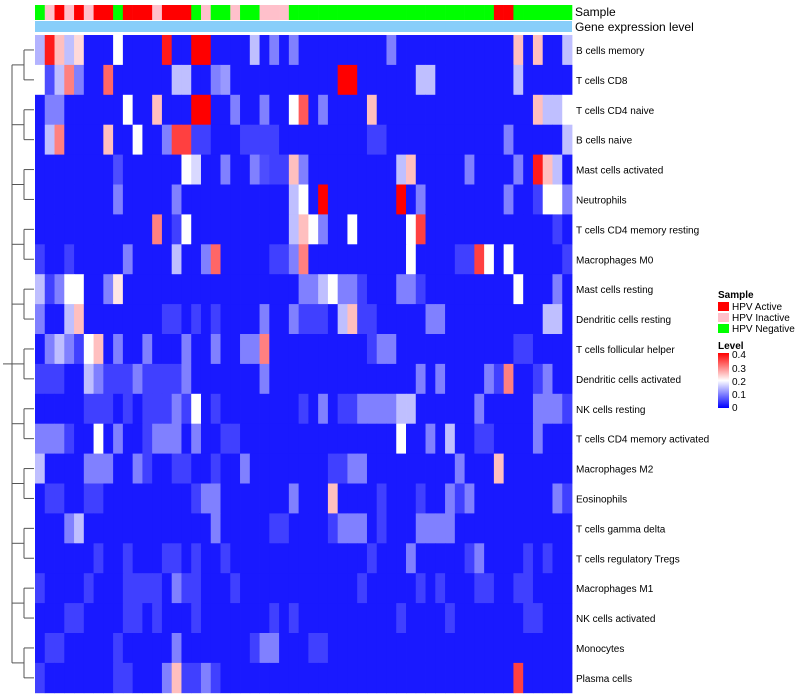 This screenshot has height=700, width=800. Describe the element at coordinates (614, 290) in the screenshot. I see `row-label: Mast cells resting` at that location.